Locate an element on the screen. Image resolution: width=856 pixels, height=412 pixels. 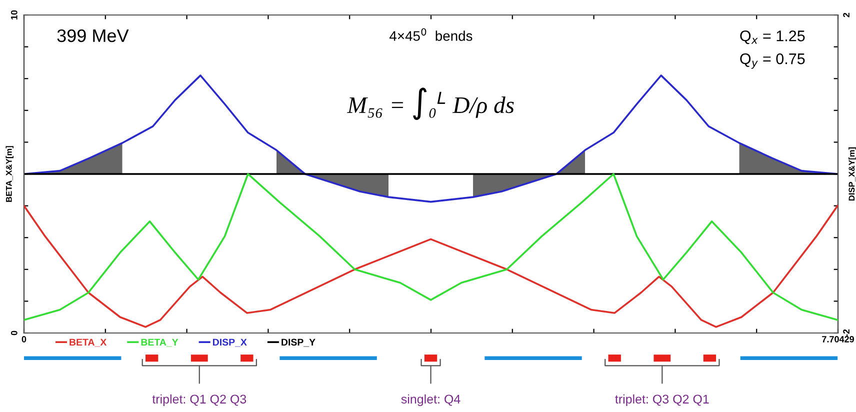
annotation: M₅₆ = ∫₀$^{L}$ D/ρ ds is located at coordinates (430, 104).